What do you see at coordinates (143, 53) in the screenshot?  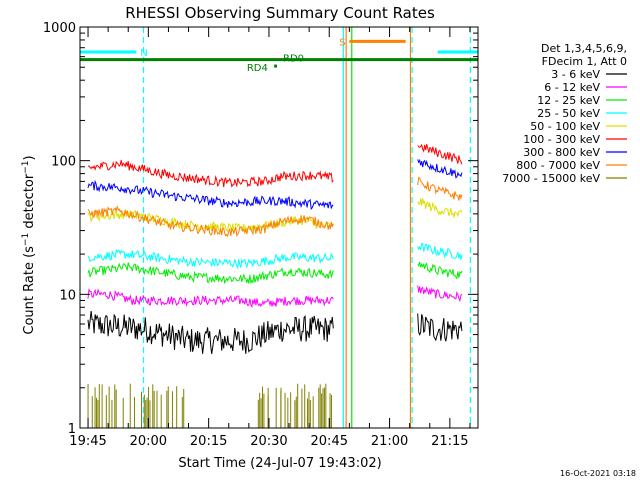 I see `flag-label-n: N` at bounding box center [143, 53].